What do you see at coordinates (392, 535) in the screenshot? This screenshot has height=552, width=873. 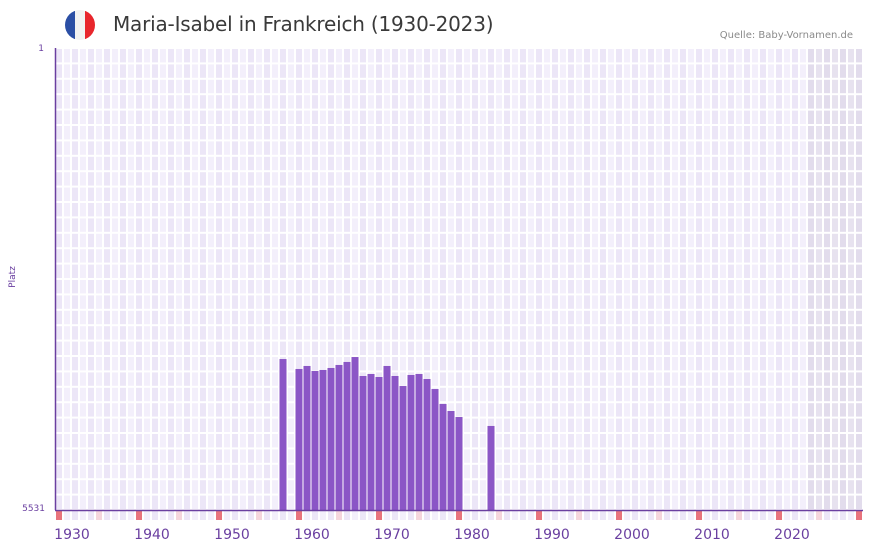 I see `x-tick-label-1970: 1970` at bounding box center [392, 535].